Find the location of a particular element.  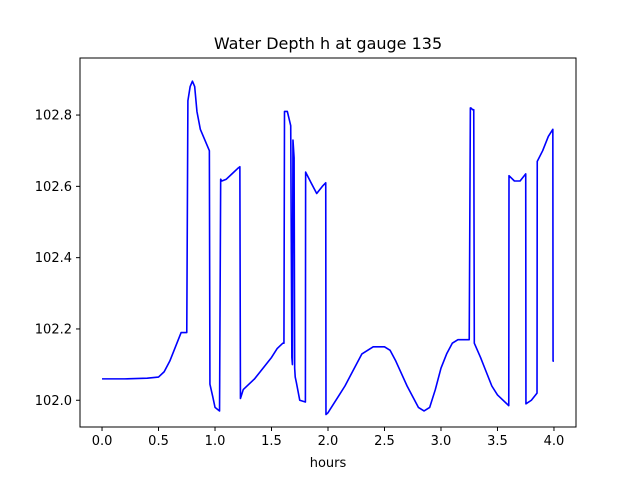

x-tick-label: 3.5 is located at coordinates (497, 441).